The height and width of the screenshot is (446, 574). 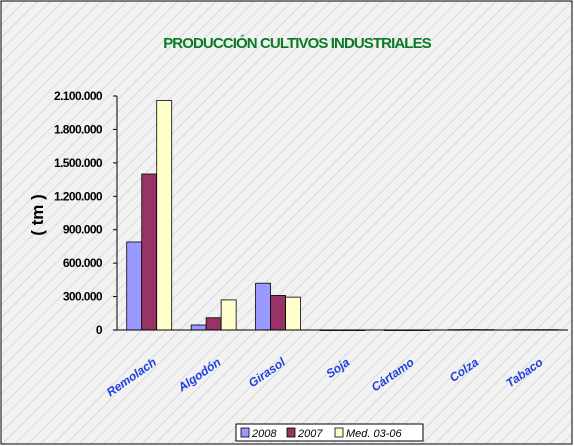 What do you see at coordinates (78, 129) in the screenshot?
I see `y-tick-label: 1.800.000` at bounding box center [78, 129].